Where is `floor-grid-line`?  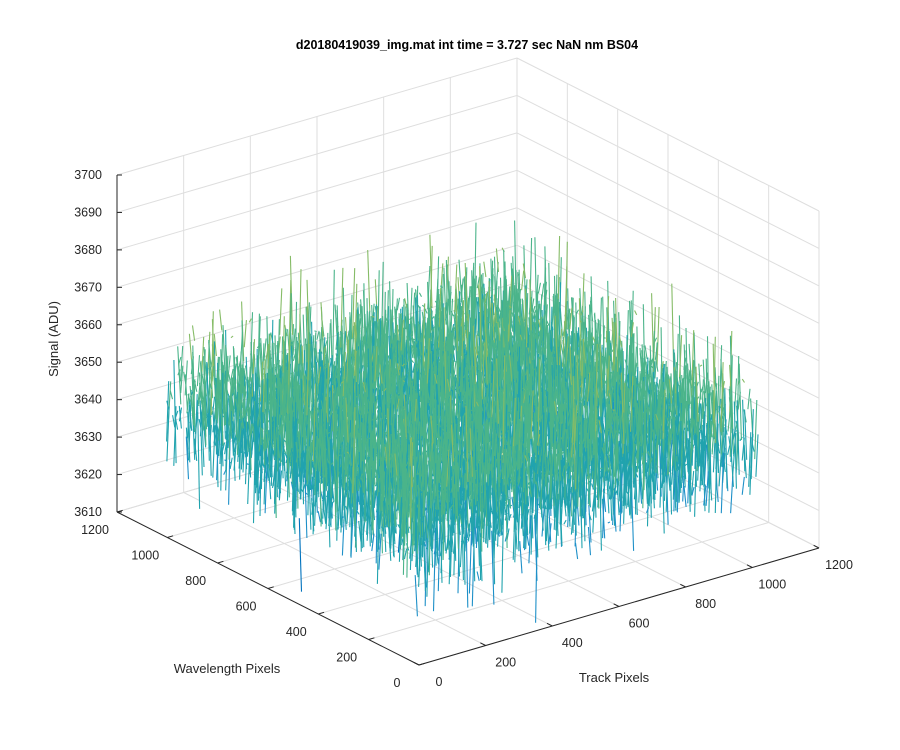 floor-grid-line is located at coordinates (568, 581).